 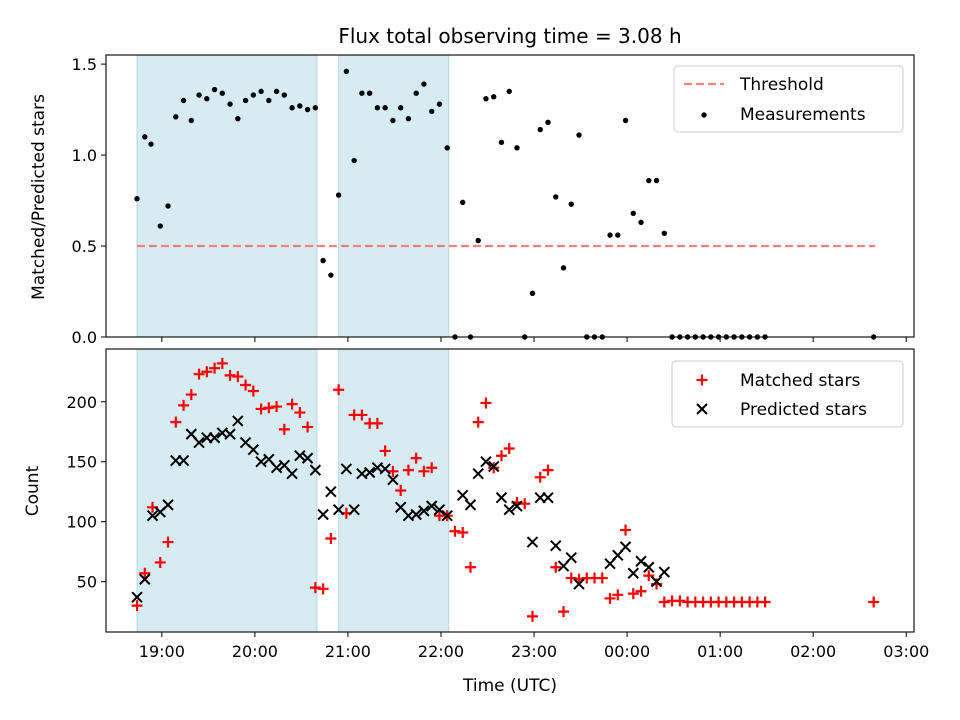 I want to click on legend-ratio: Threshold Measurements, so click(x=788, y=99).